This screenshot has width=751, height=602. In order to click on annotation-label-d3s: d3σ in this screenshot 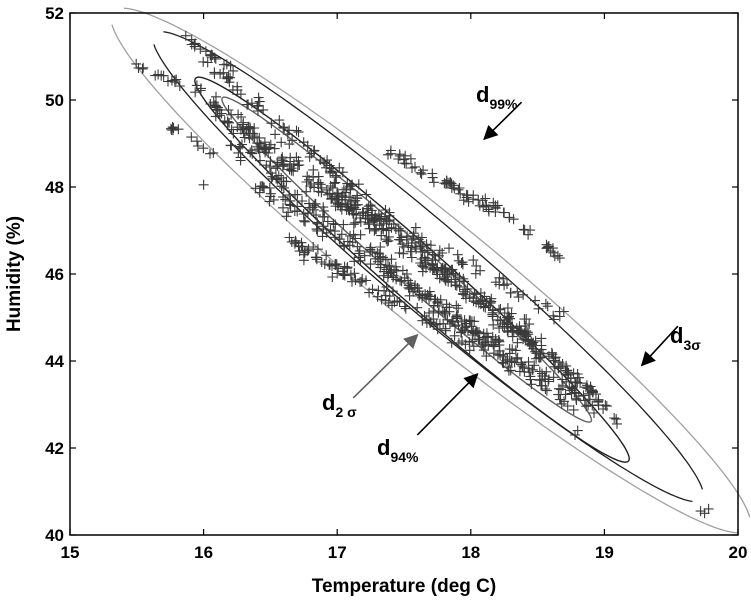, I will do `click(685, 338)`.